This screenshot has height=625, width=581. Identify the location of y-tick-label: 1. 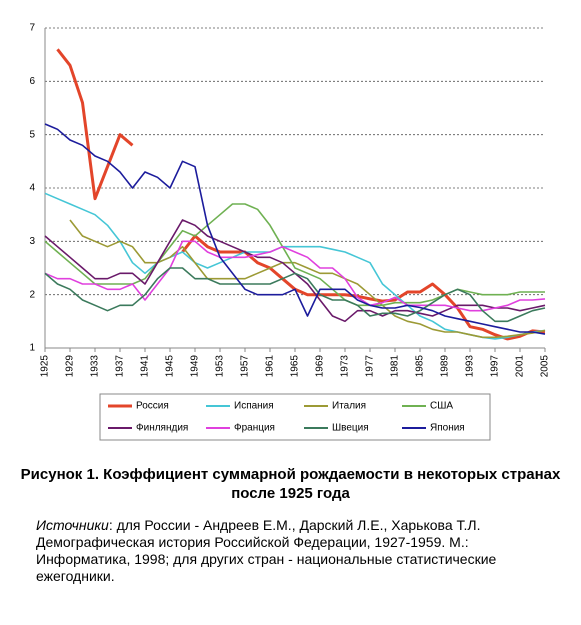
(32, 348).